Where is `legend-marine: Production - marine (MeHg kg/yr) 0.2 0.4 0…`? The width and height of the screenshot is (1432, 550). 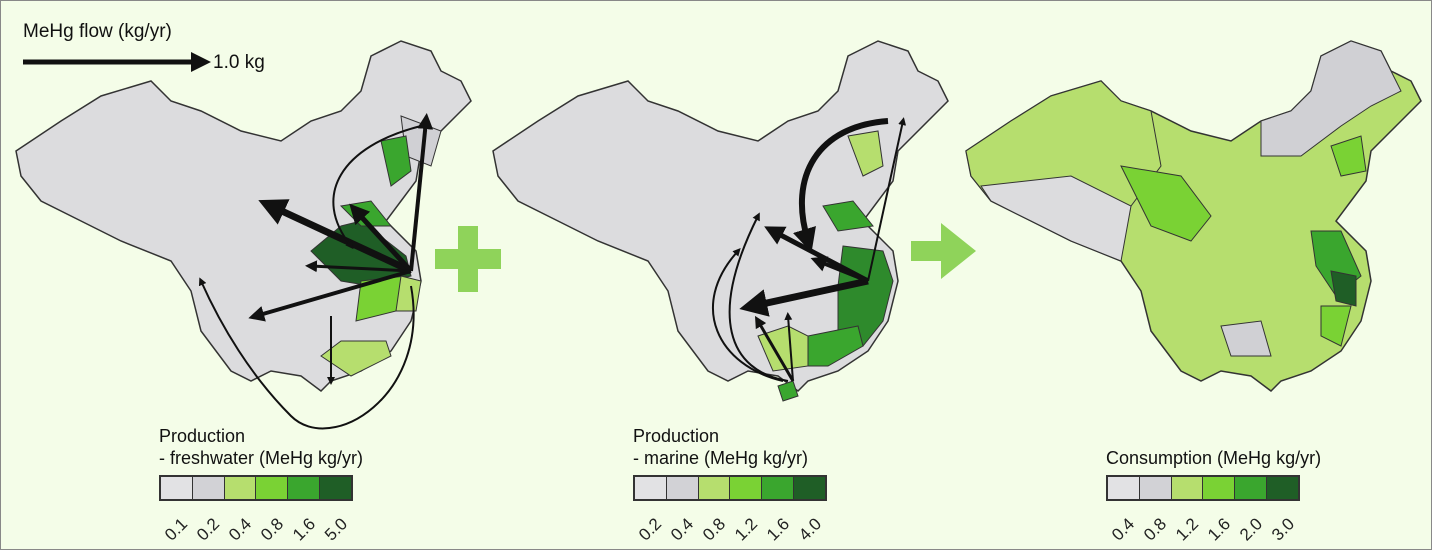 legend-marine: Production - marine (MeHg kg/yr) 0.2 0.4 0… is located at coordinates (733, 484).